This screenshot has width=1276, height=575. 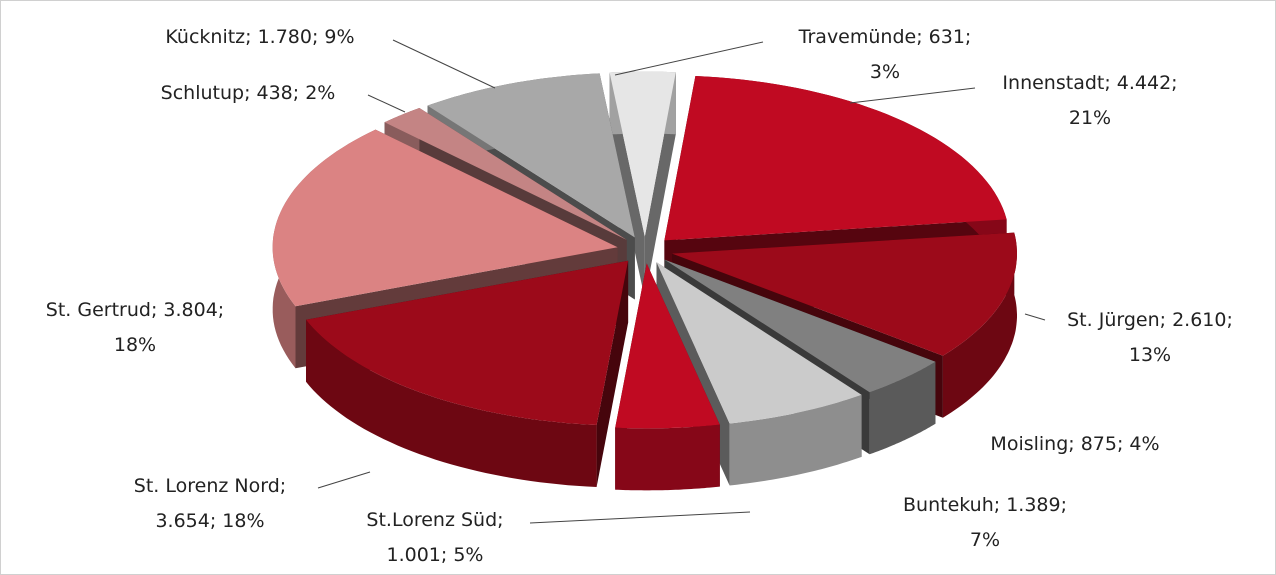 I want to click on data-label: Buntekuh; 1.389; 7%, so click(x=985, y=522).